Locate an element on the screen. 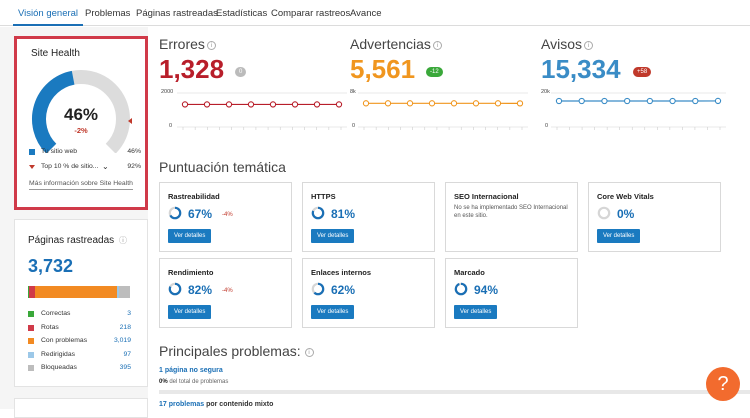 This screenshot has width=750, height=418. row-value: 97 is located at coordinates (127, 354).